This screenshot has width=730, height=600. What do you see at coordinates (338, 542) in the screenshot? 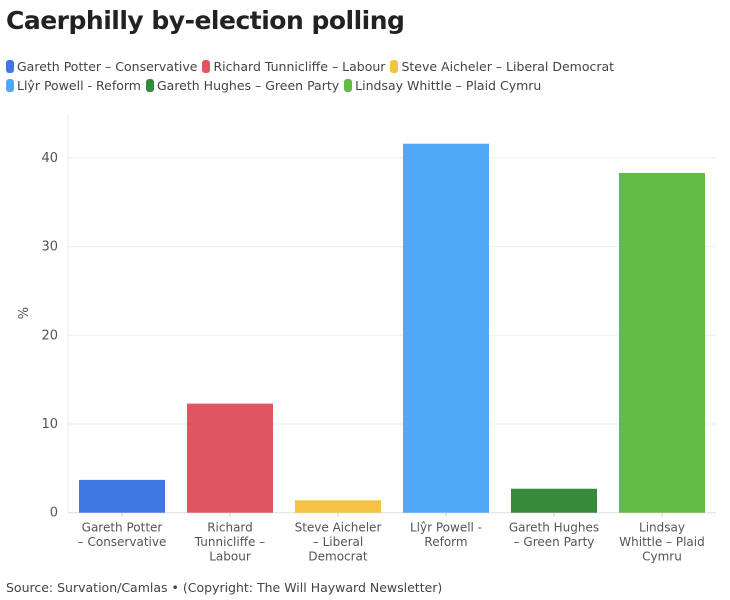
I see `x-tick-label: – Liberal` at bounding box center [338, 542].